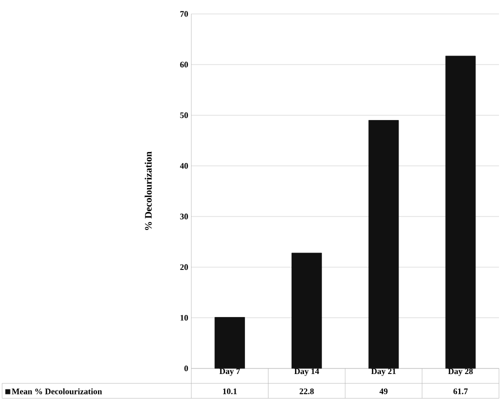  What do you see at coordinates (184, 115) in the screenshot?
I see `y-tick-label: 50` at bounding box center [184, 115].